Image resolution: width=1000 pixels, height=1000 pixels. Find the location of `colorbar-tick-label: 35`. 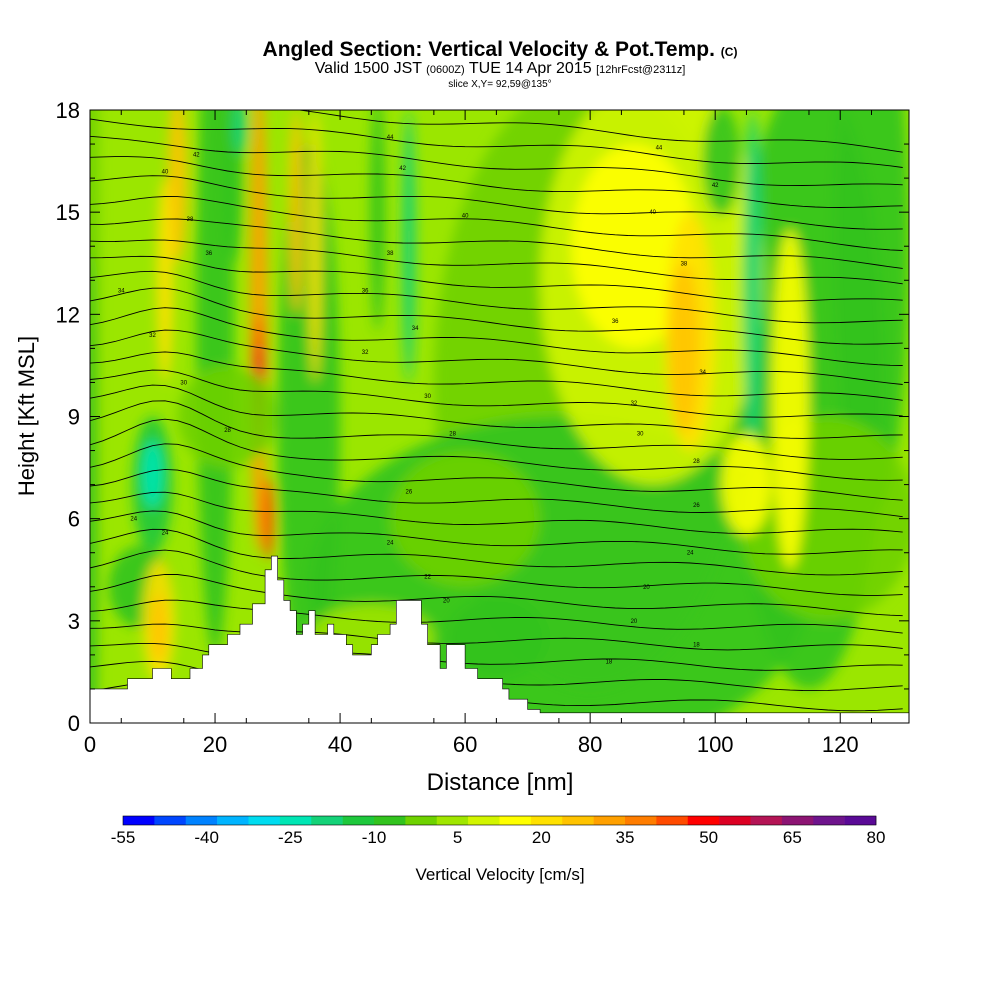

colorbar-tick-label: 35 is located at coordinates (625, 837).